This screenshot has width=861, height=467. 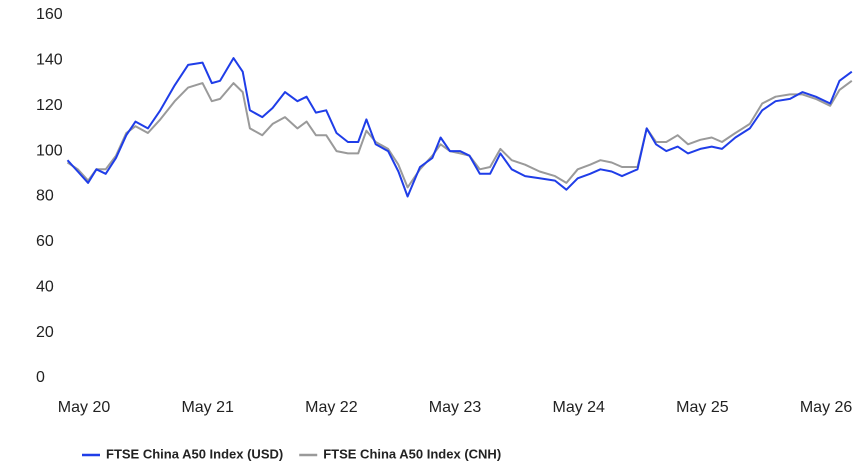 What do you see at coordinates (578, 407) in the screenshot?
I see `x-tick-label: May 24` at bounding box center [578, 407].